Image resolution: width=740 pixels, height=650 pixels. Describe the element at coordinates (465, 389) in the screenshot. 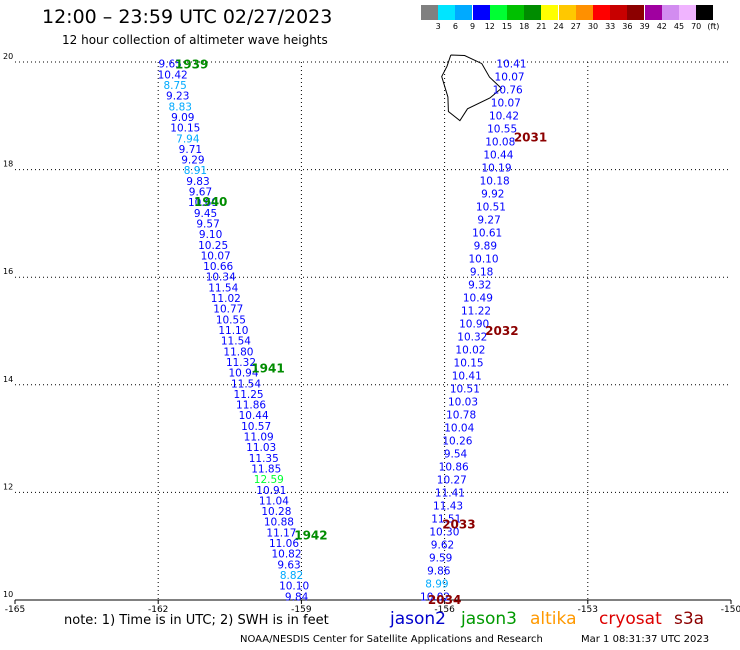

I see `wave-height-label: 10.51` at that location.